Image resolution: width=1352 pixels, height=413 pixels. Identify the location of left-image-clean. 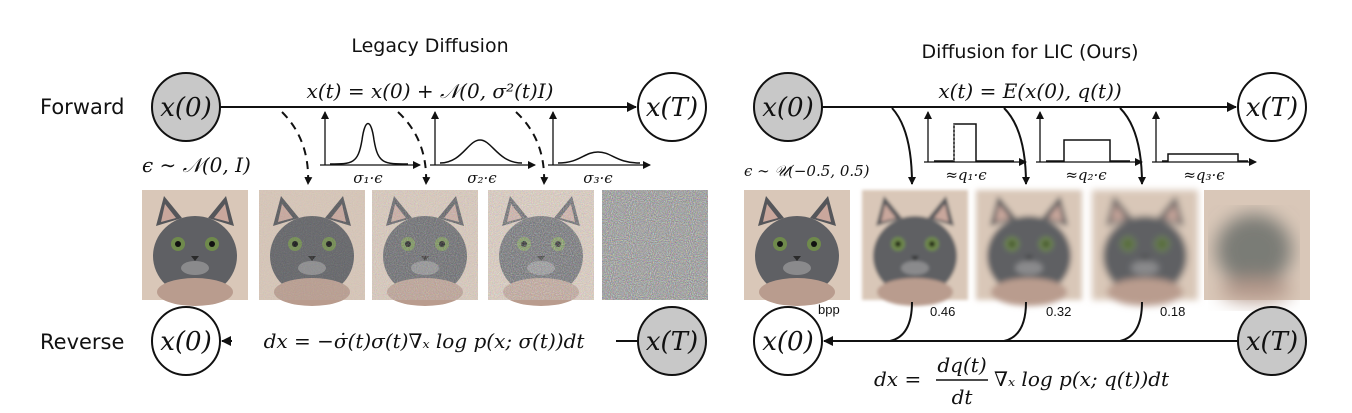
(195, 248).